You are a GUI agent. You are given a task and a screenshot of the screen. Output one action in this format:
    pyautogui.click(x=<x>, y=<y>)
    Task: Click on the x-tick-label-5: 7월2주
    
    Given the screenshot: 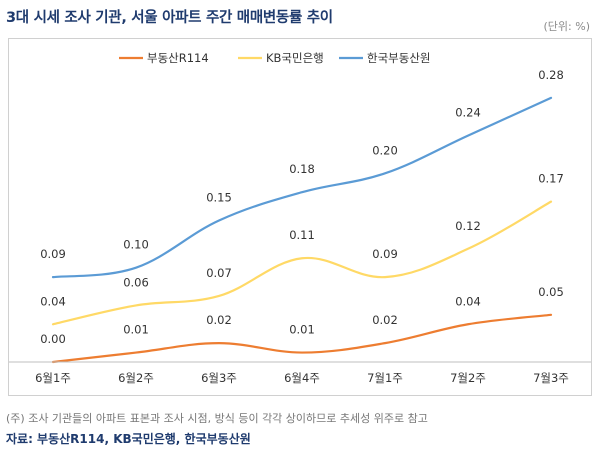 What is the action you would take?
    pyautogui.click(x=468, y=378)
    